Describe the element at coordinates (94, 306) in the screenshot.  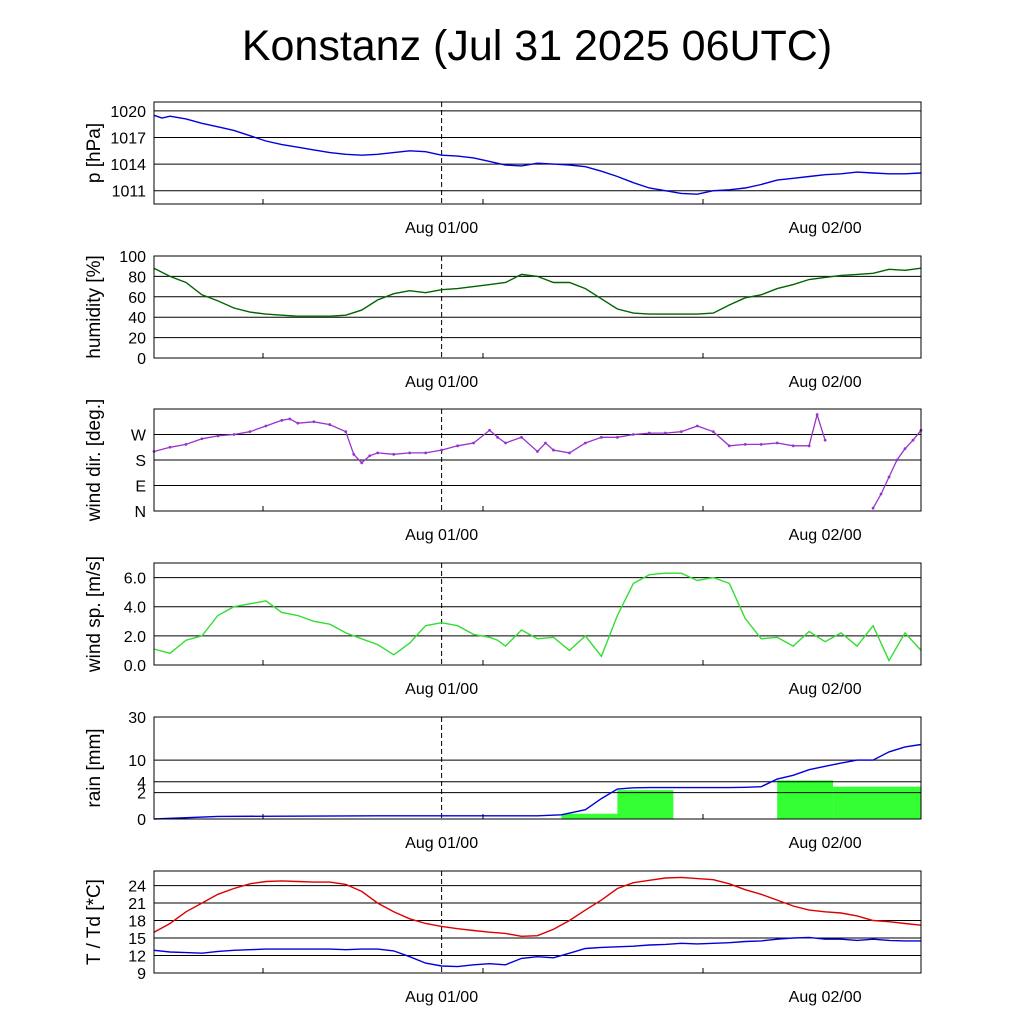
I see `y-axis-label: humidity [%]` at that location.